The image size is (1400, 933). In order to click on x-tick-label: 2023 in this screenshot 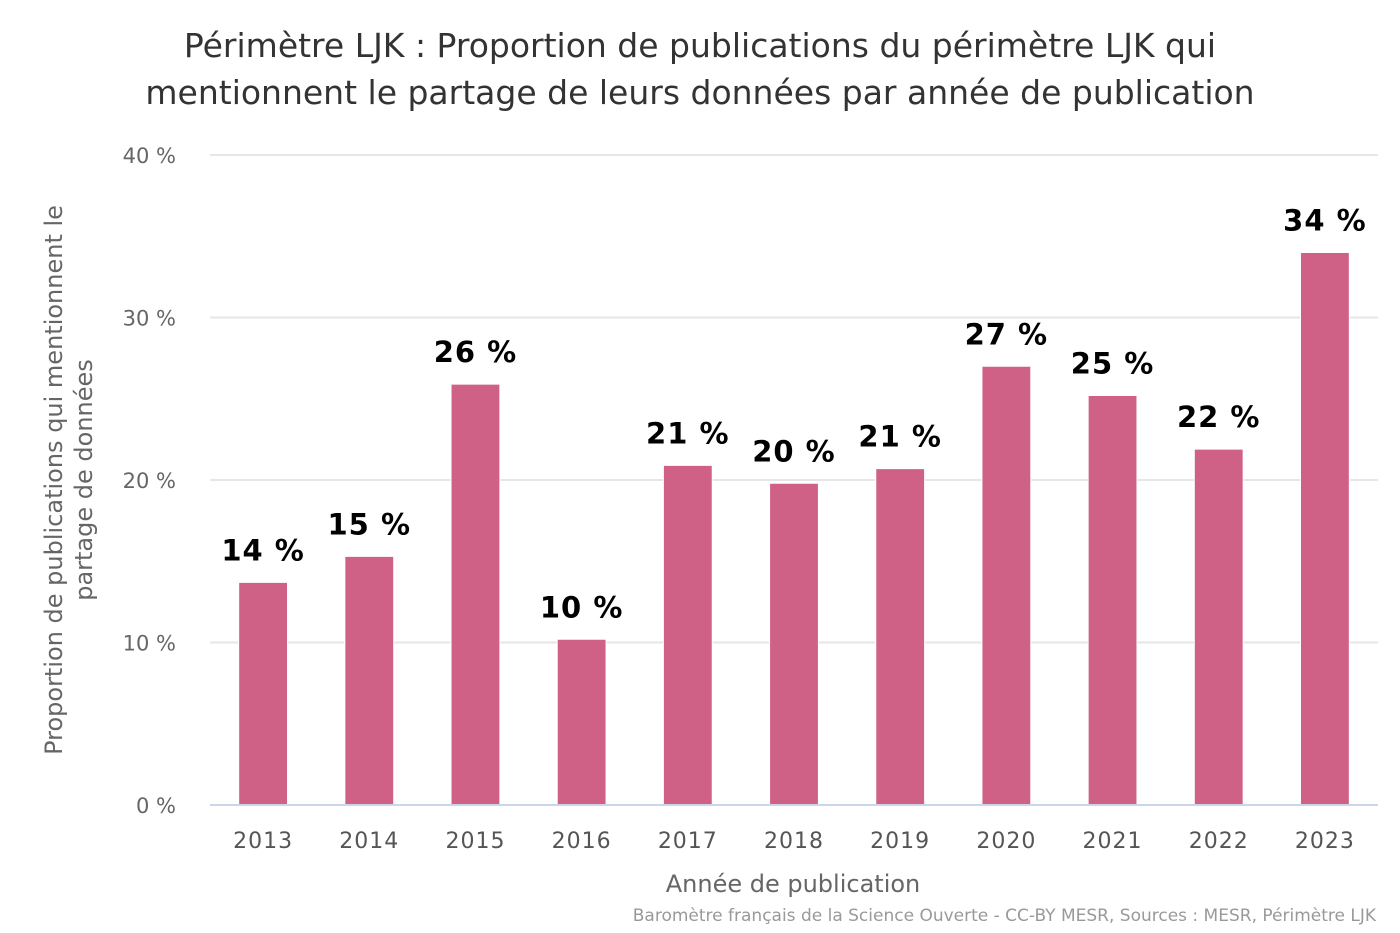, I will do `click(1325, 841)`.